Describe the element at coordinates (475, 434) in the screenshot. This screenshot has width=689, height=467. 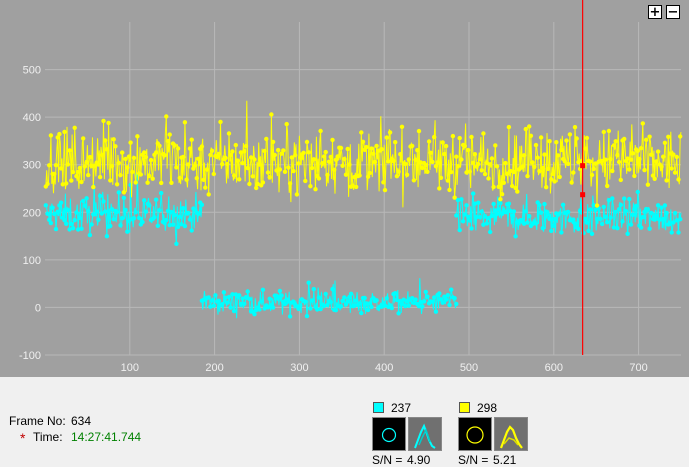
I see `channel-2-spot-thumbnail` at that location.